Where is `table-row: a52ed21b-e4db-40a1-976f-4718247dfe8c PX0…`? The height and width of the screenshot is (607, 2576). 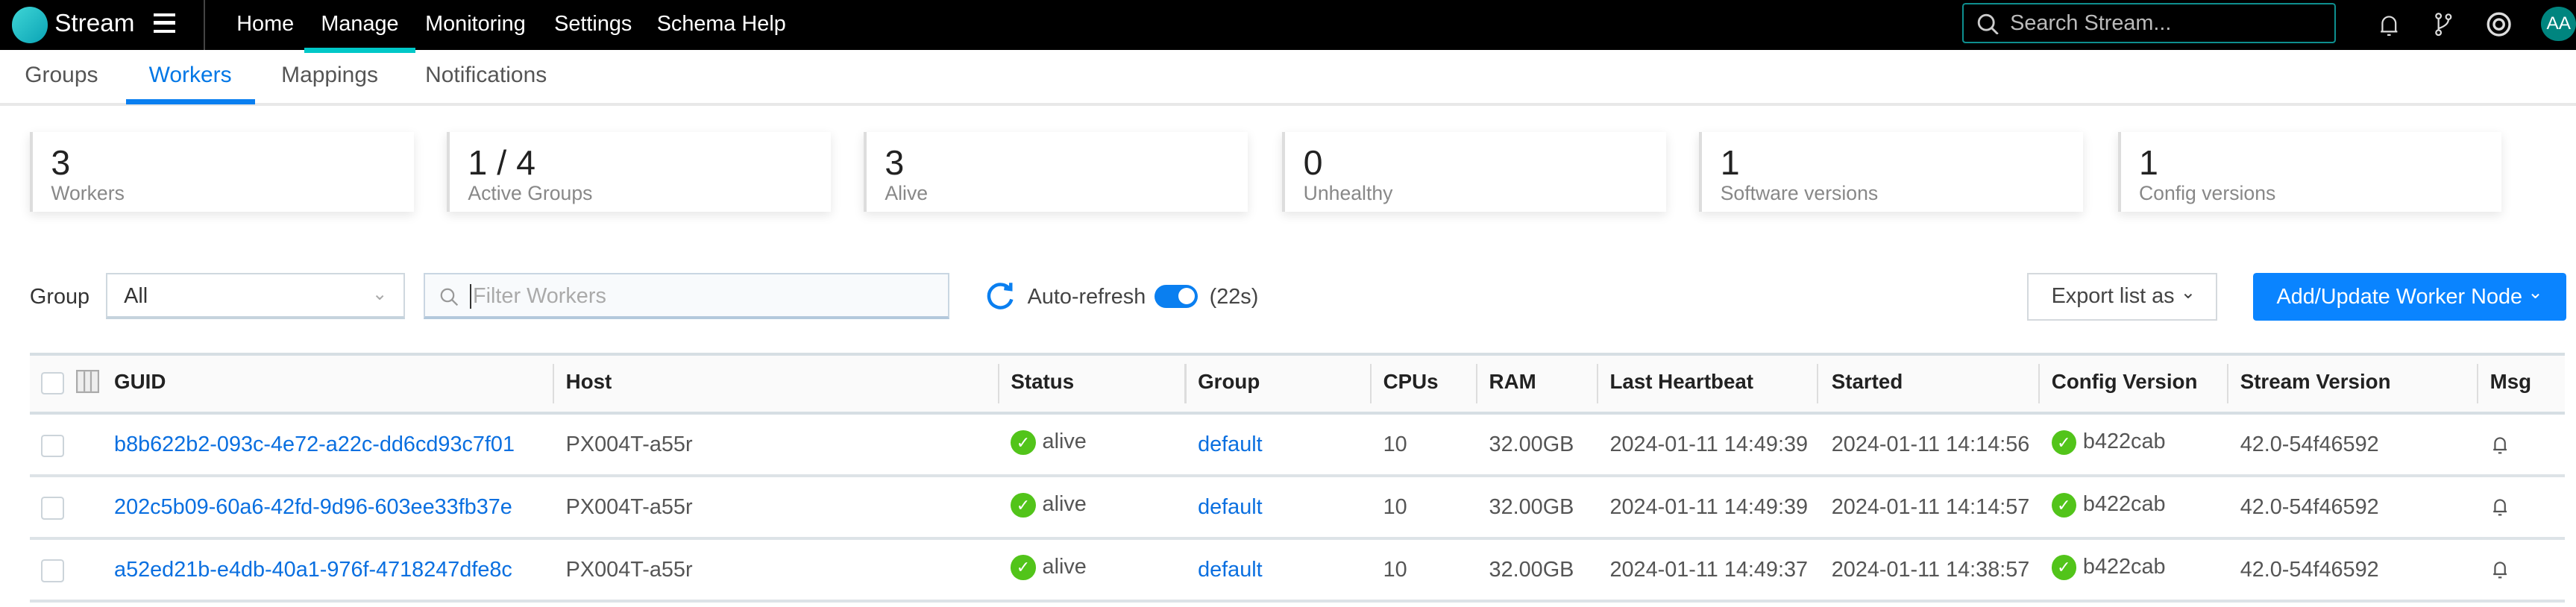 table-row: a52ed21b-e4db-40a1-976f-4718247dfe8c PX0… is located at coordinates (1297, 571).